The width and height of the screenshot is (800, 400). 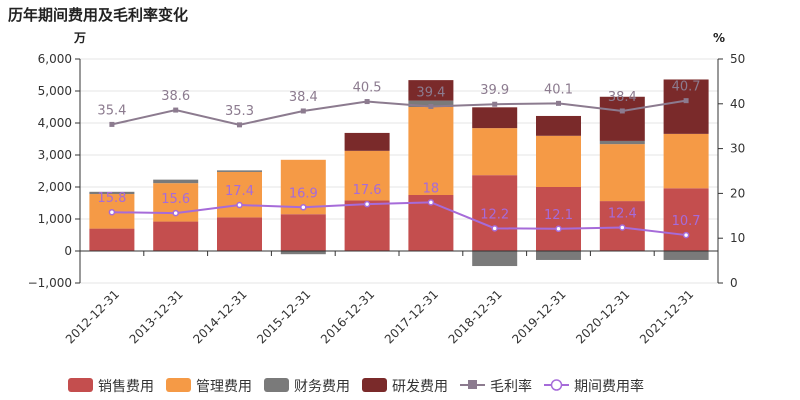 I want to click on right-tick-label: 0, so click(x=734, y=283).